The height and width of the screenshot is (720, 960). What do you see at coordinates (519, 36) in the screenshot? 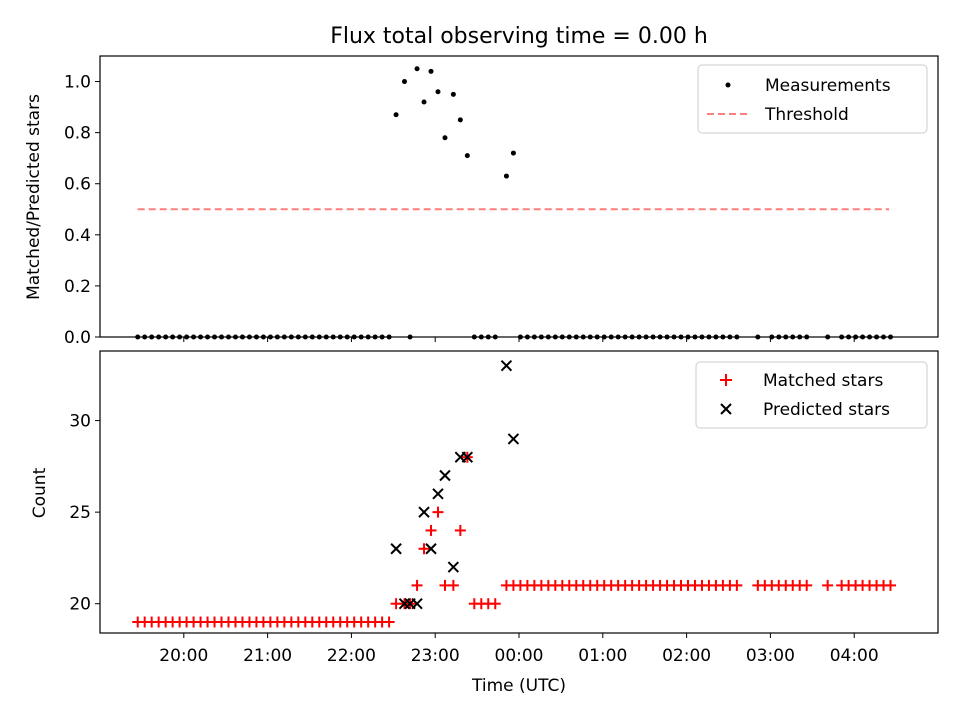
I see `chart-title: Flux total observing time = 0.00 h` at bounding box center [519, 36].